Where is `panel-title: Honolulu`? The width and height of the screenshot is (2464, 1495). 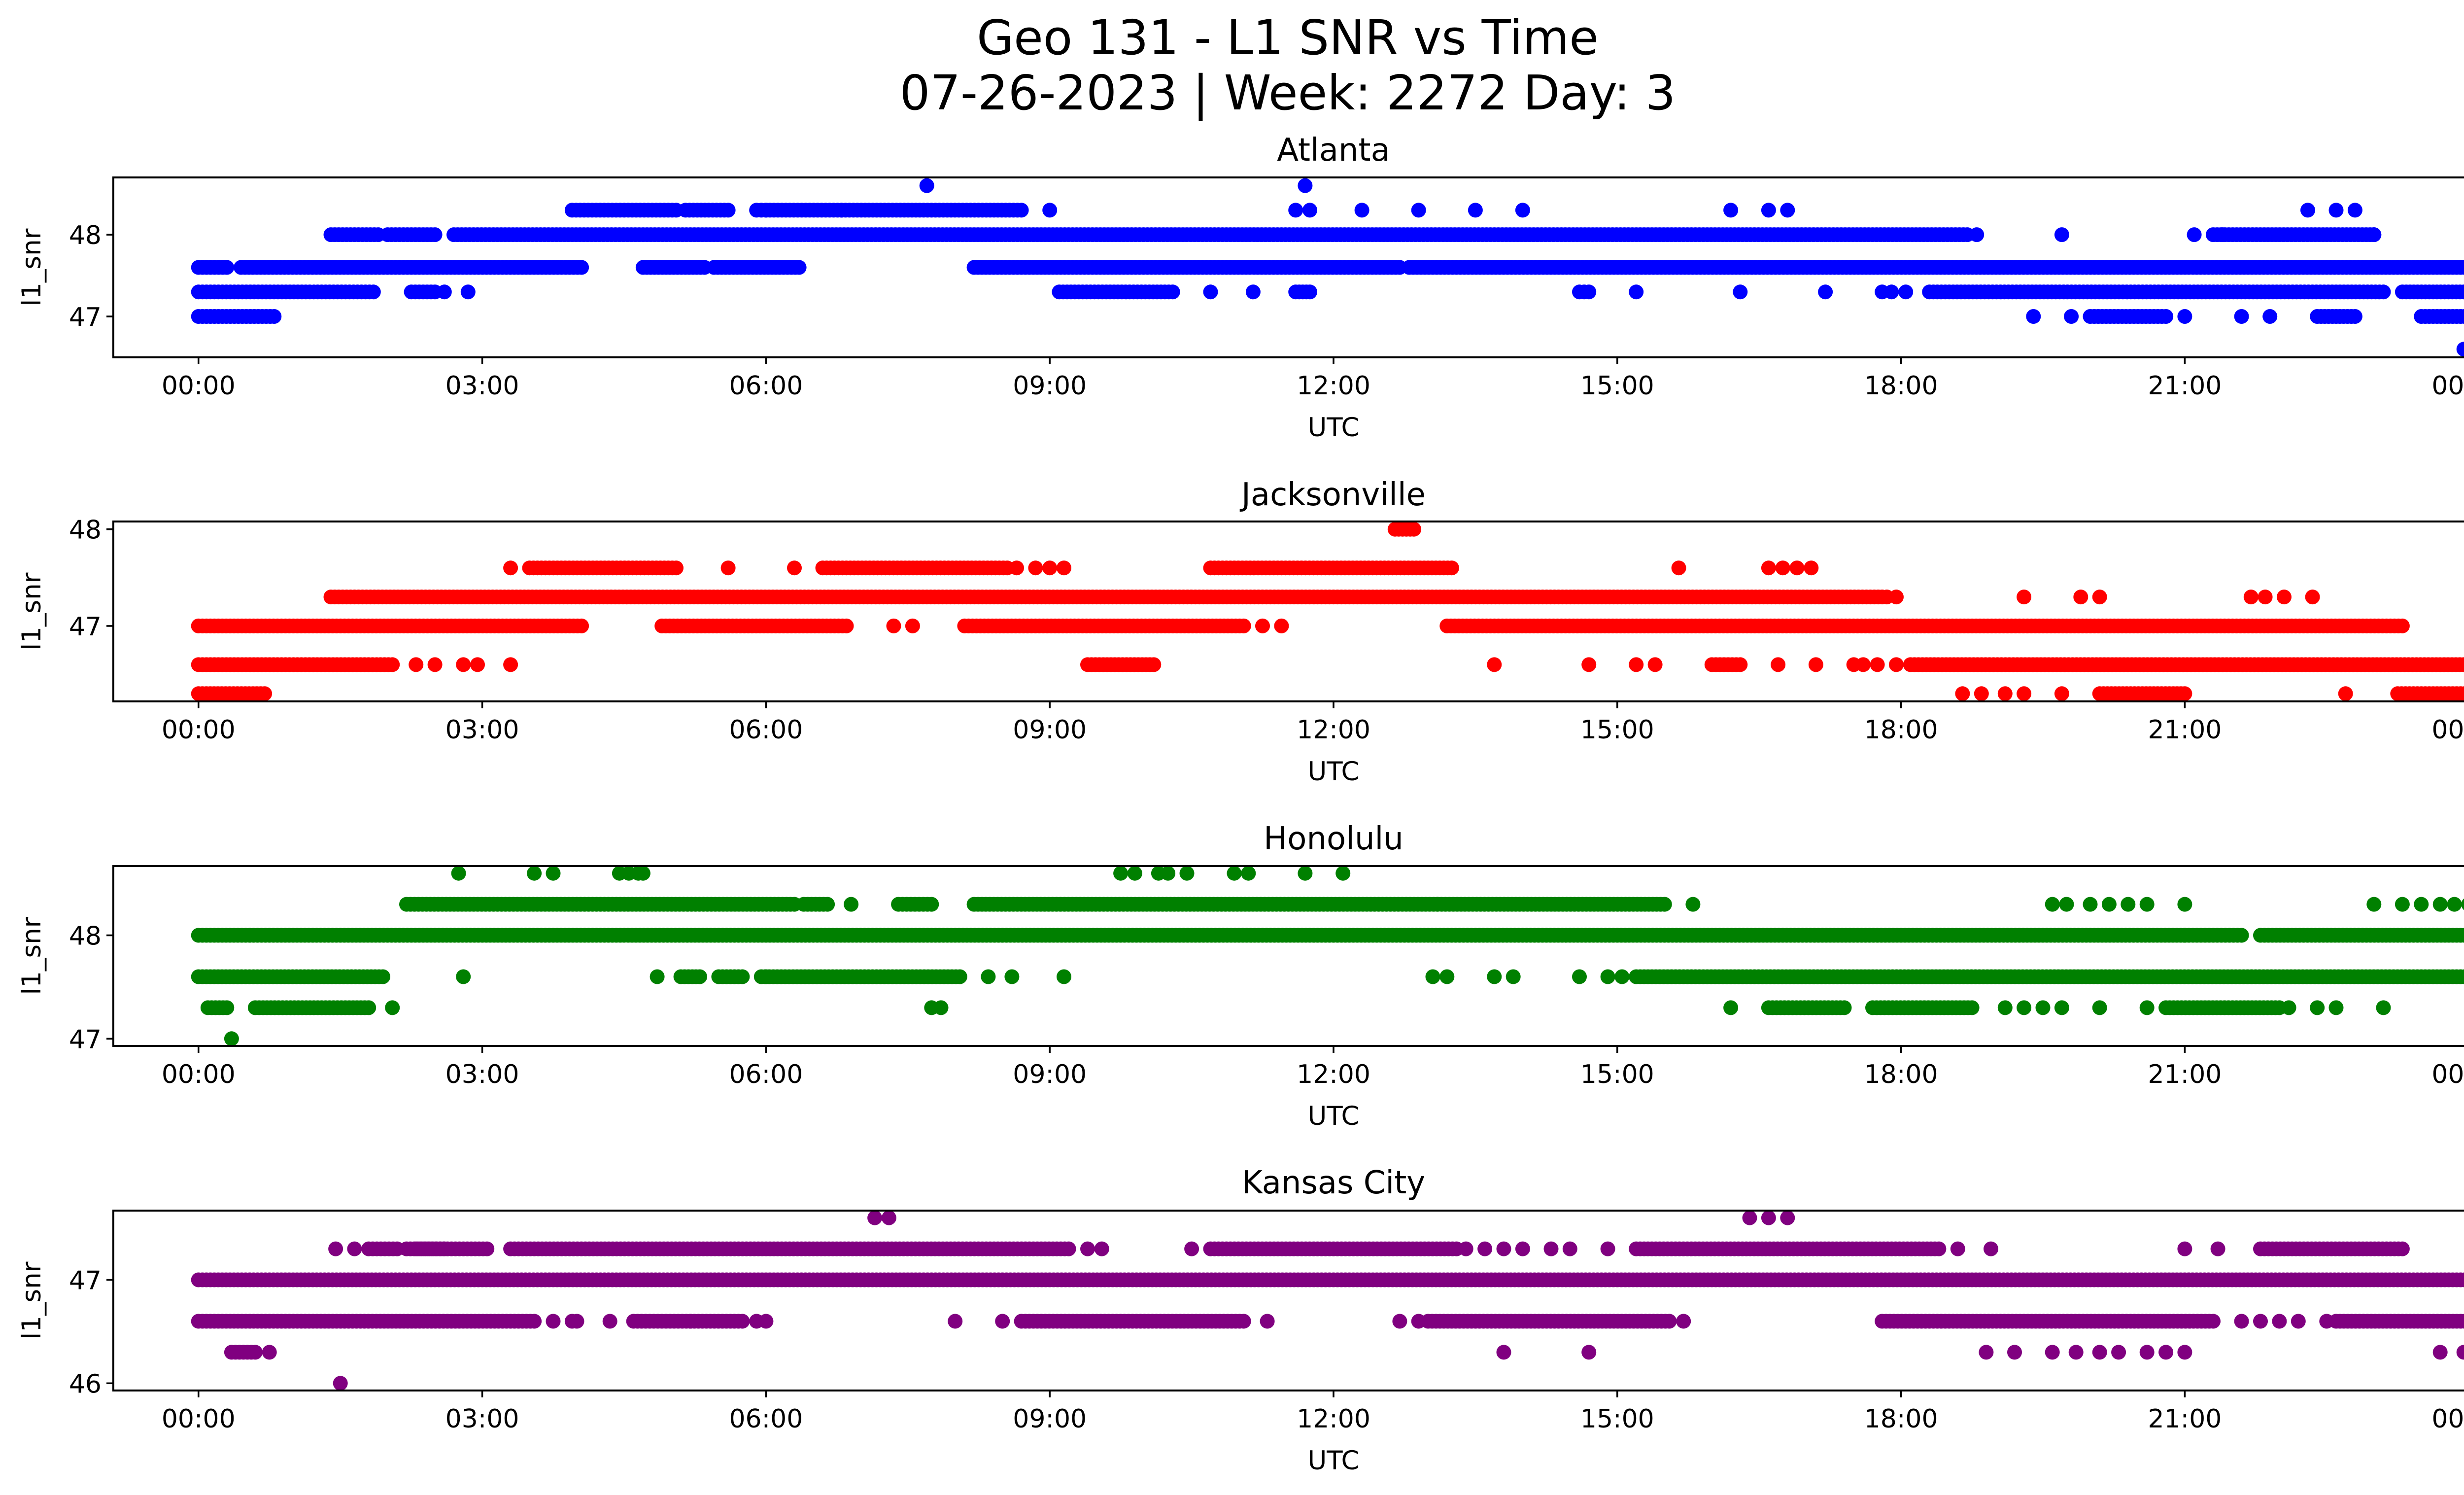
panel-title: Honolulu is located at coordinates (1333, 839).